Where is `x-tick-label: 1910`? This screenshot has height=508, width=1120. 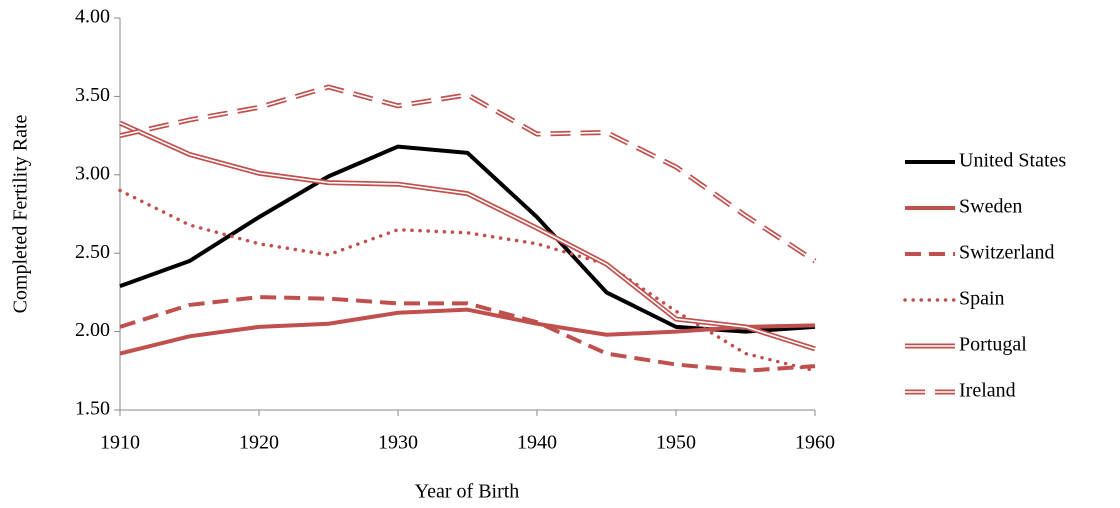 x-tick-label: 1910 is located at coordinates (120, 443).